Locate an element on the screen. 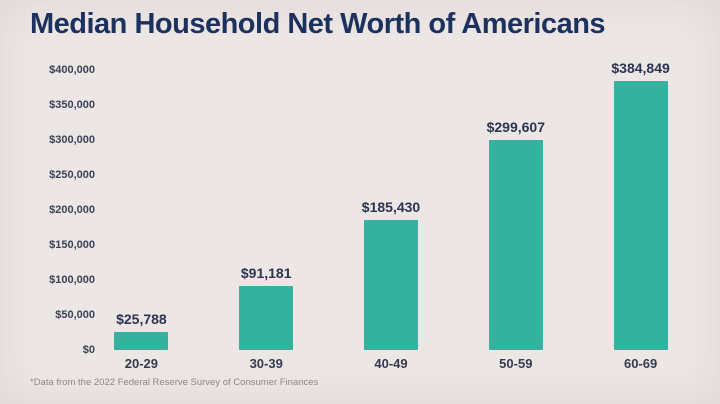  y-axis-tick-label: $300,000 is located at coordinates (72, 140).